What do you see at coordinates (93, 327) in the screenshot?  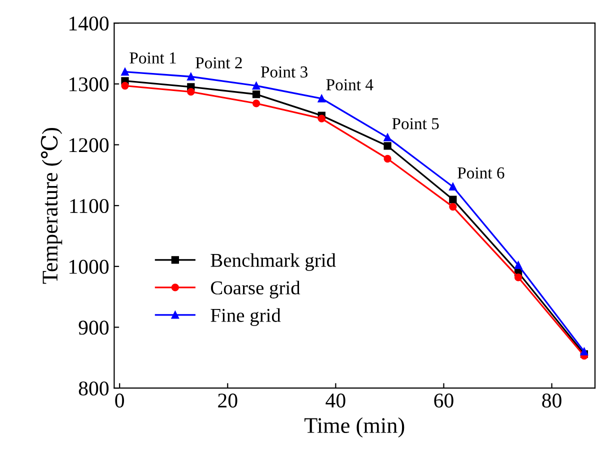 I see `y-tick-label: 900` at bounding box center [93, 327].